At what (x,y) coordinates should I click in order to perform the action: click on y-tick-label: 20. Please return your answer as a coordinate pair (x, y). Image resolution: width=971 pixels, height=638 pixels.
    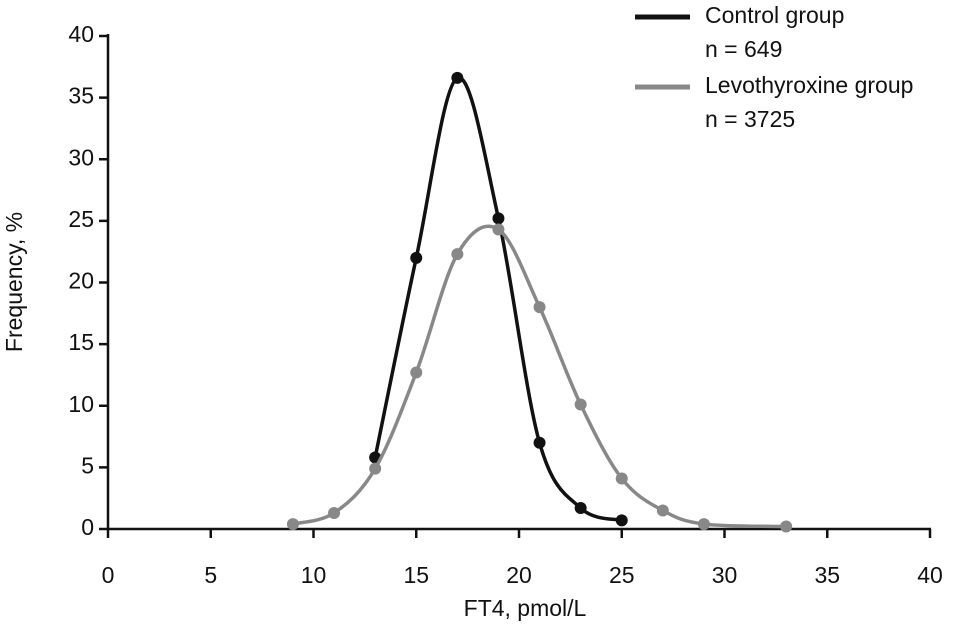
    Looking at the image, I should click on (81, 281).